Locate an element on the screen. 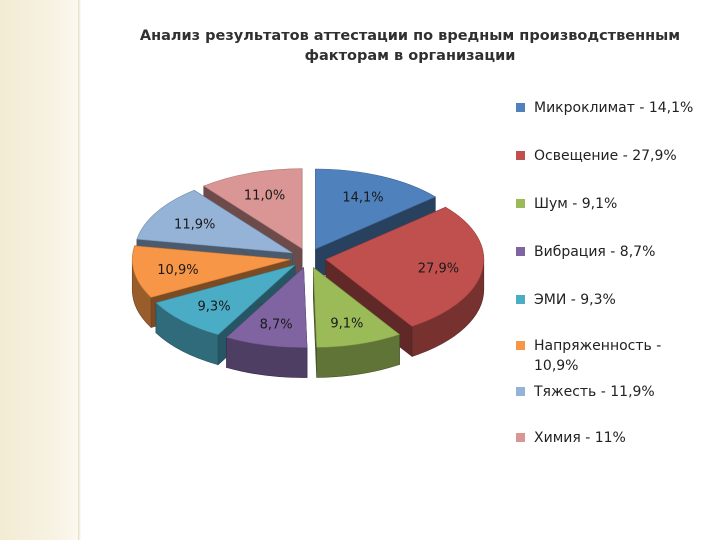 This screenshot has height=540, width=720. legend-label-7: Тяжесть - 11,9% is located at coordinates (594, 392).